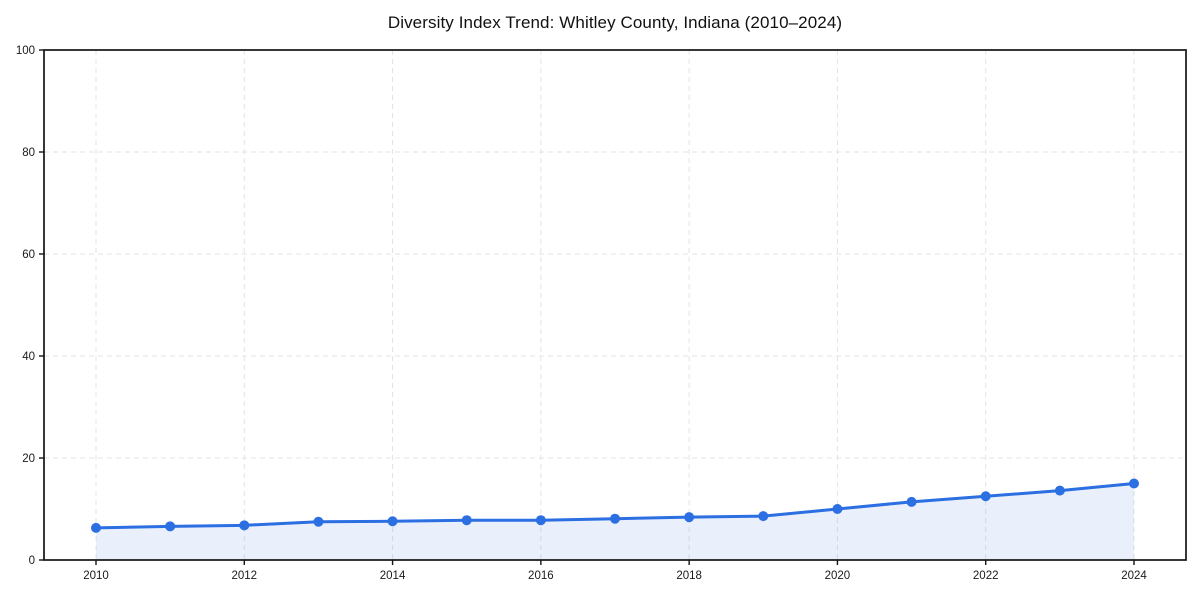  What do you see at coordinates (838, 576) in the screenshot?
I see `x-axis-tick-label: 2020` at bounding box center [838, 576].